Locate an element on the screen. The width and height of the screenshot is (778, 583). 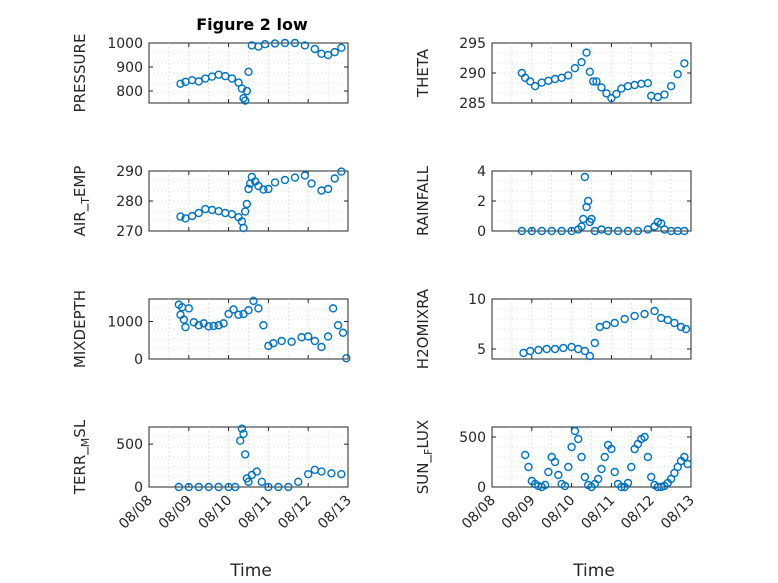
y-tick-label: 4 is located at coordinates (481, 172).